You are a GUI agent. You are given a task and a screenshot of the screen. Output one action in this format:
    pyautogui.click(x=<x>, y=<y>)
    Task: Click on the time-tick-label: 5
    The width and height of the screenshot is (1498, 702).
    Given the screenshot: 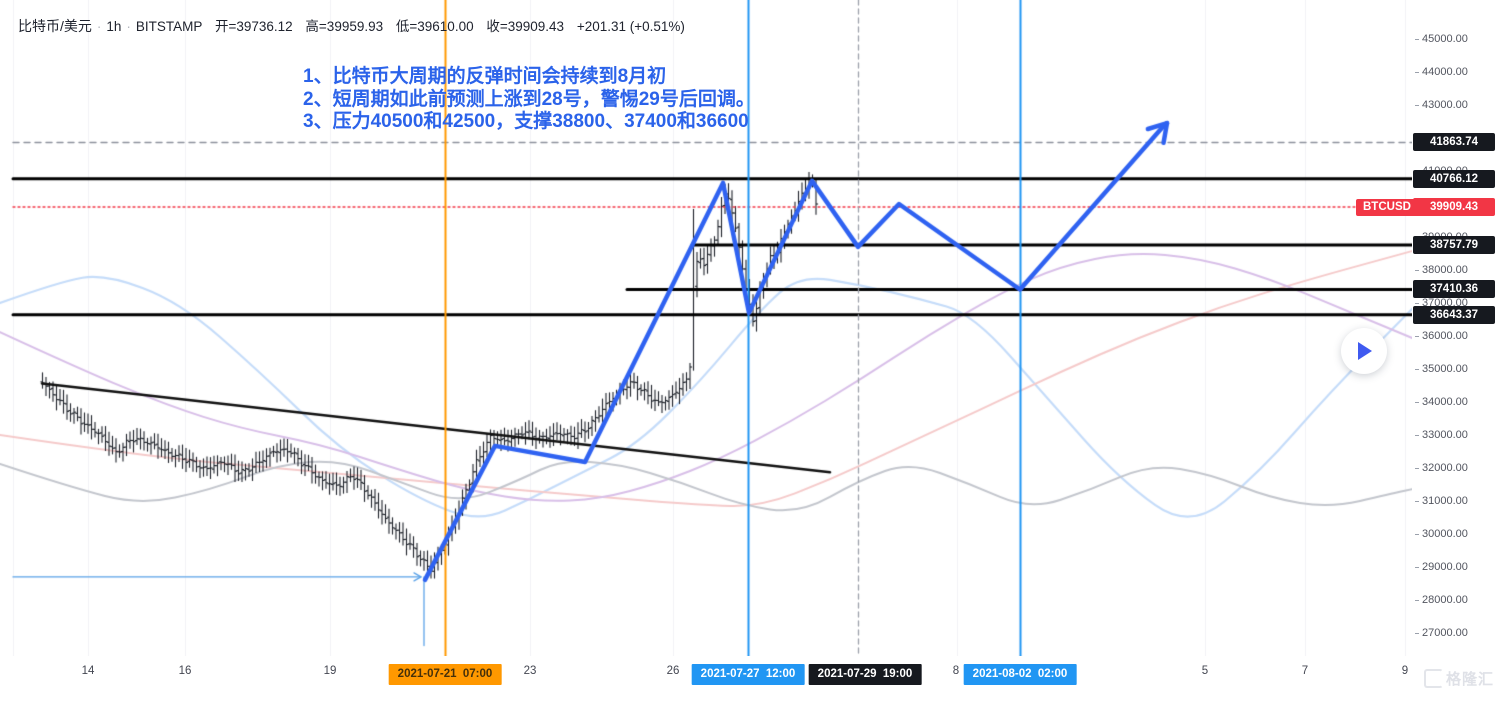 What is the action you would take?
    pyautogui.click(x=1205, y=671)
    